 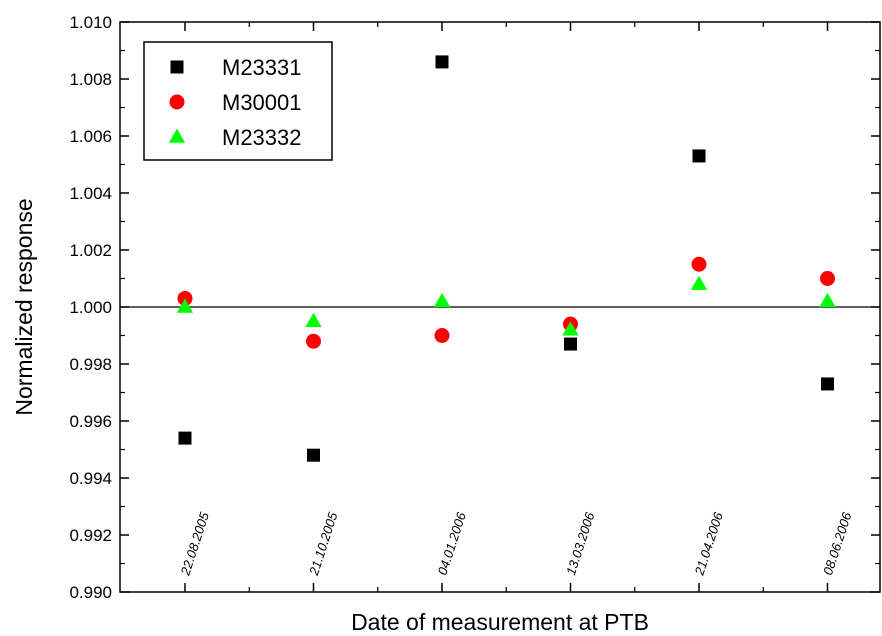 I want to click on legend-marker-M30001, so click(x=177, y=102).